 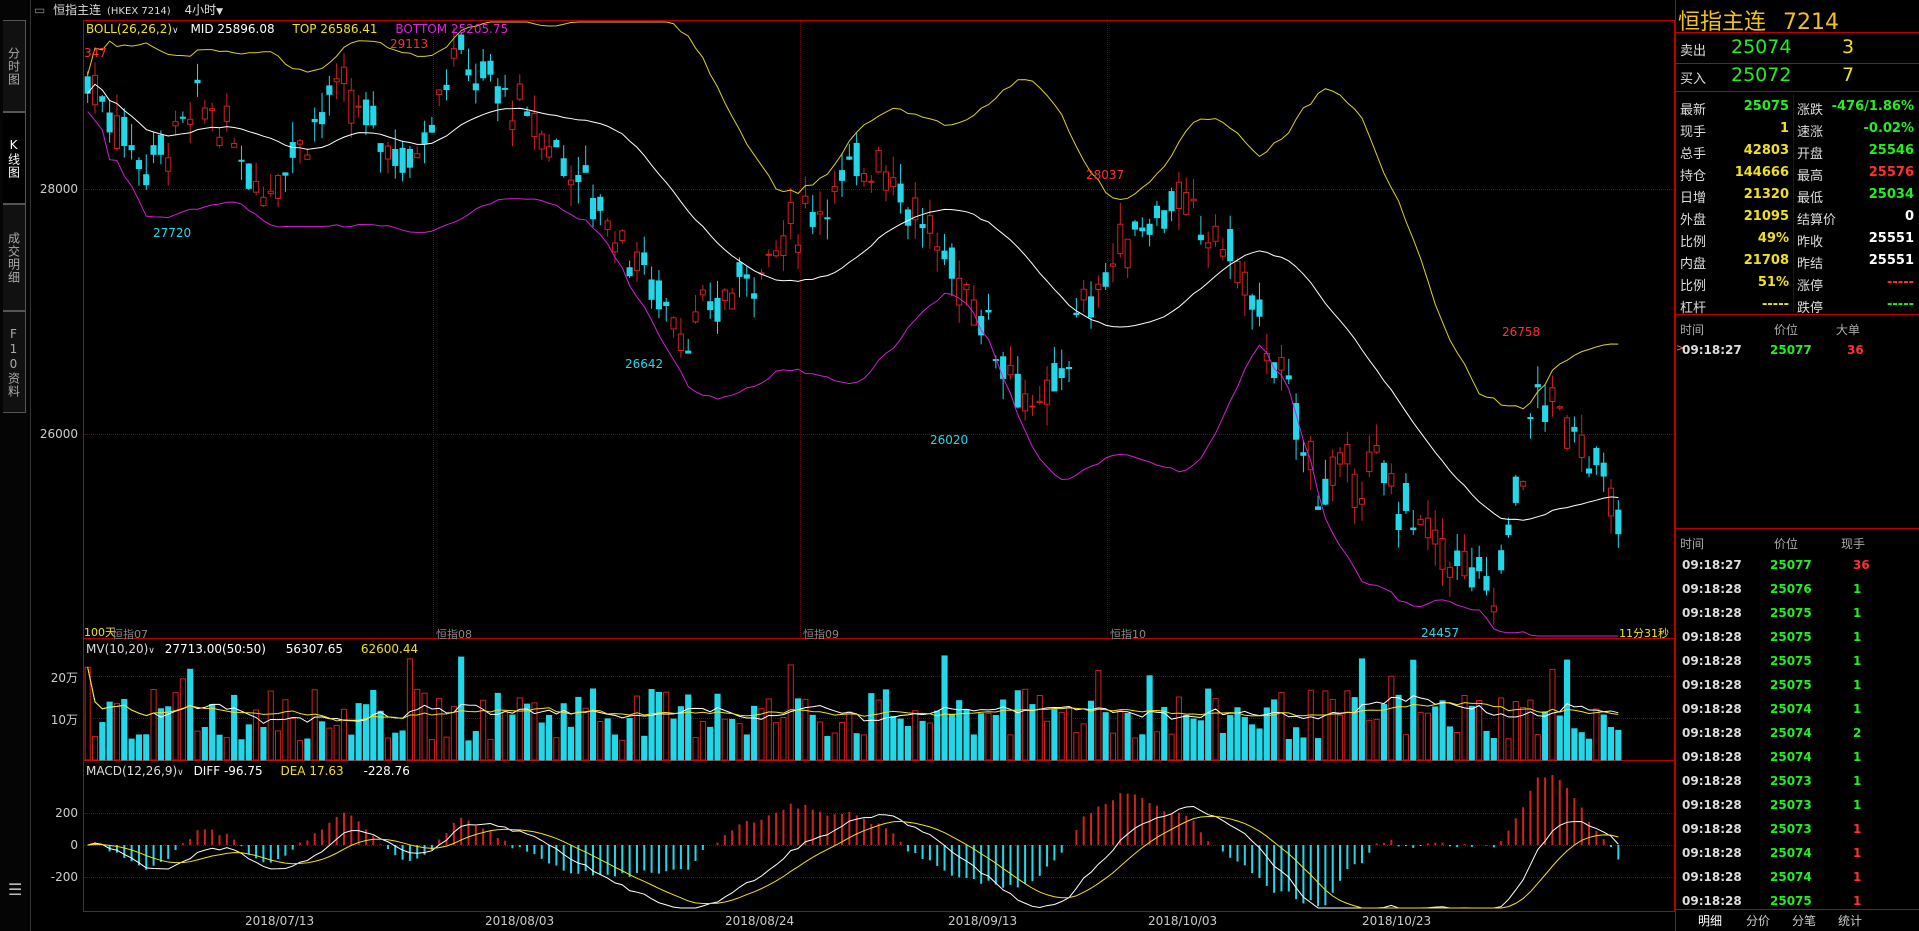 I want to click on tick-row: 09:18:28 25074 2, so click(x=1797, y=733).